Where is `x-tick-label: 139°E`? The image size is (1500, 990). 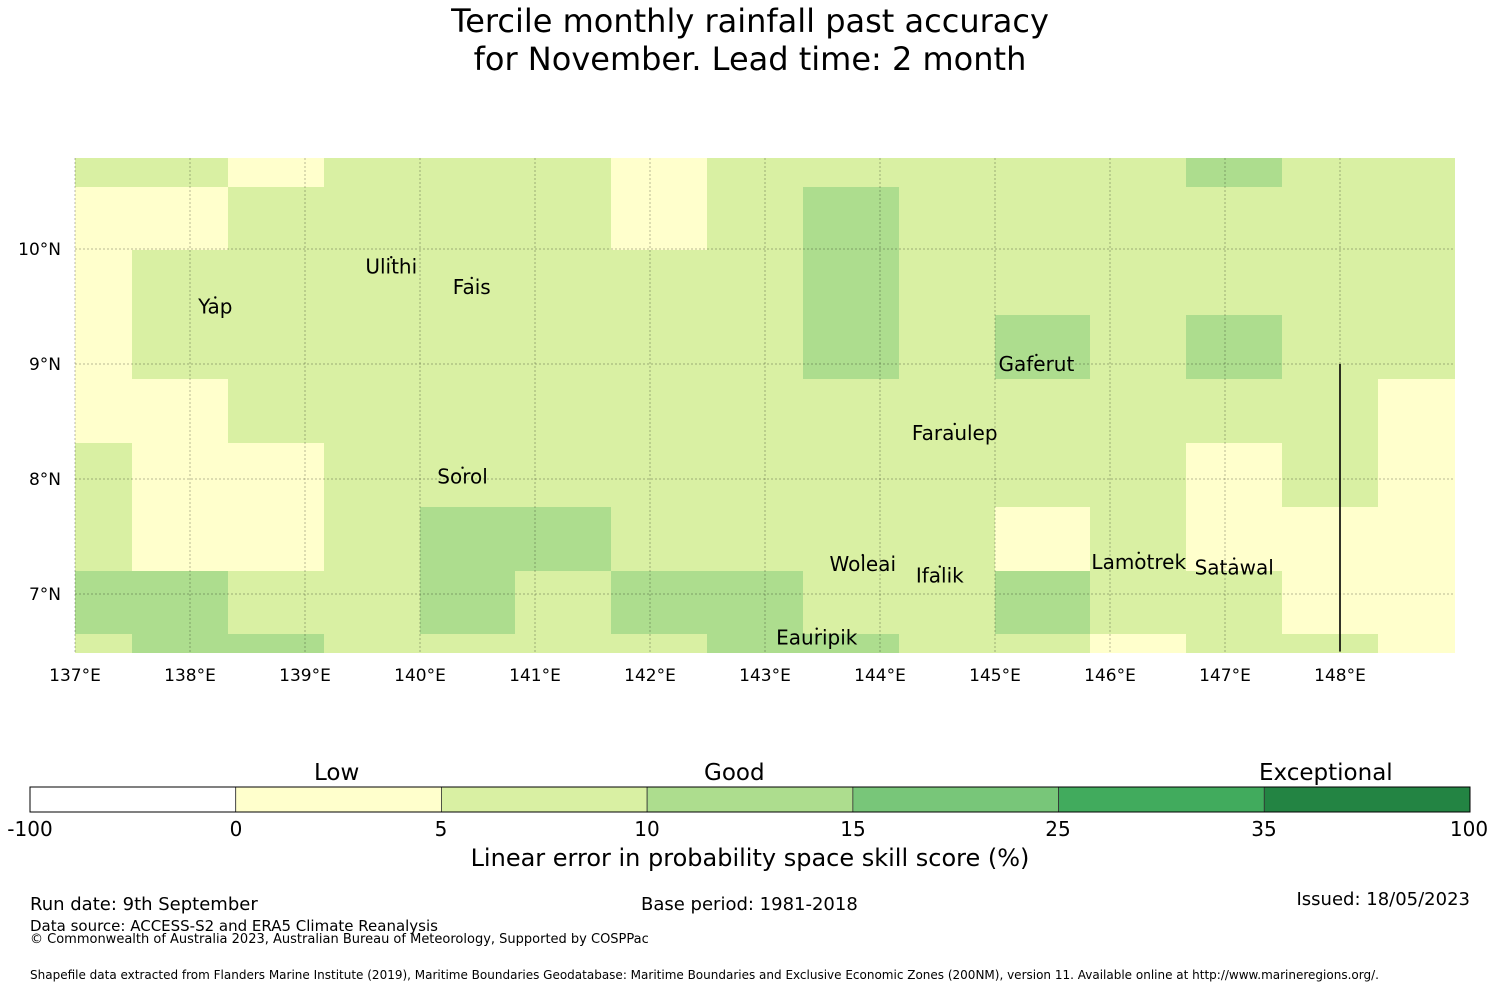
x-tick-label: 139°E is located at coordinates (305, 676).